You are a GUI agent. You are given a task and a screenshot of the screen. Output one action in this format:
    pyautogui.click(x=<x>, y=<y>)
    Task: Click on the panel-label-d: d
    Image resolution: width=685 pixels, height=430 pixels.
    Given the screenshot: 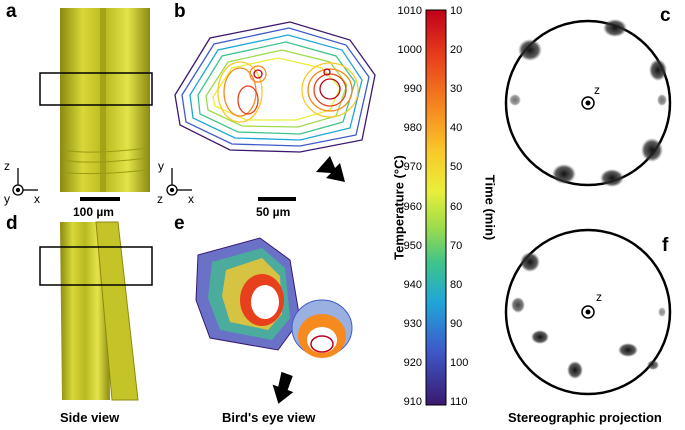 What is the action you would take?
    pyautogui.click(x=12, y=223)
    